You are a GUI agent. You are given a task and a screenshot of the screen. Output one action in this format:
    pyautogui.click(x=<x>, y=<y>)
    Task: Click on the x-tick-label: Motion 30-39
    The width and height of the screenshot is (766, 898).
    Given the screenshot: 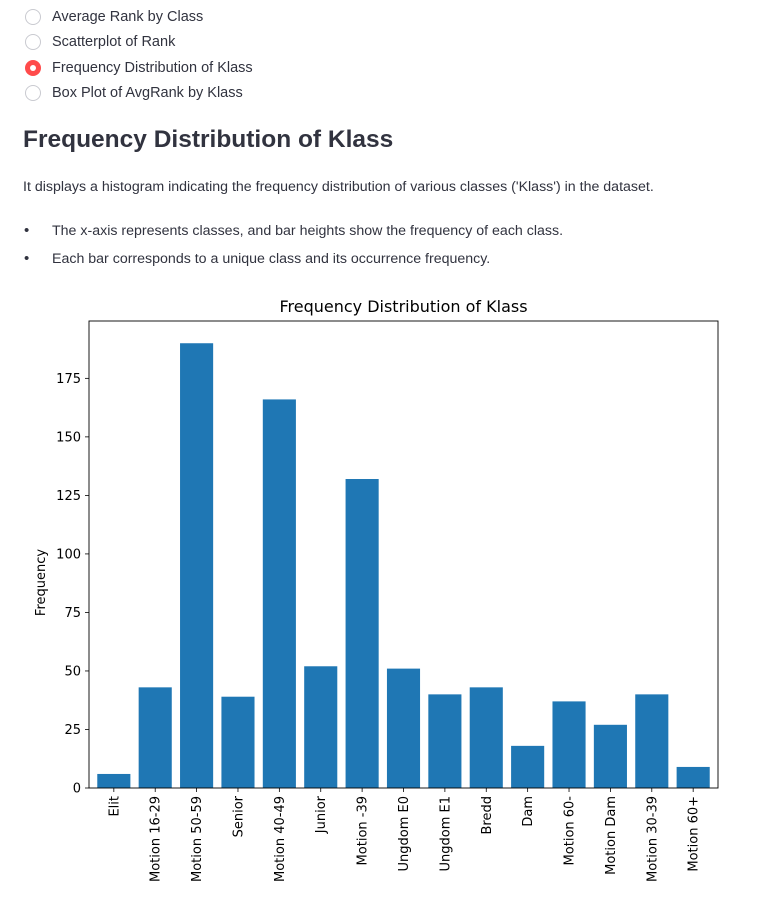 What is the action you would take?
    pyautogui.click(x=652, y=839)
    